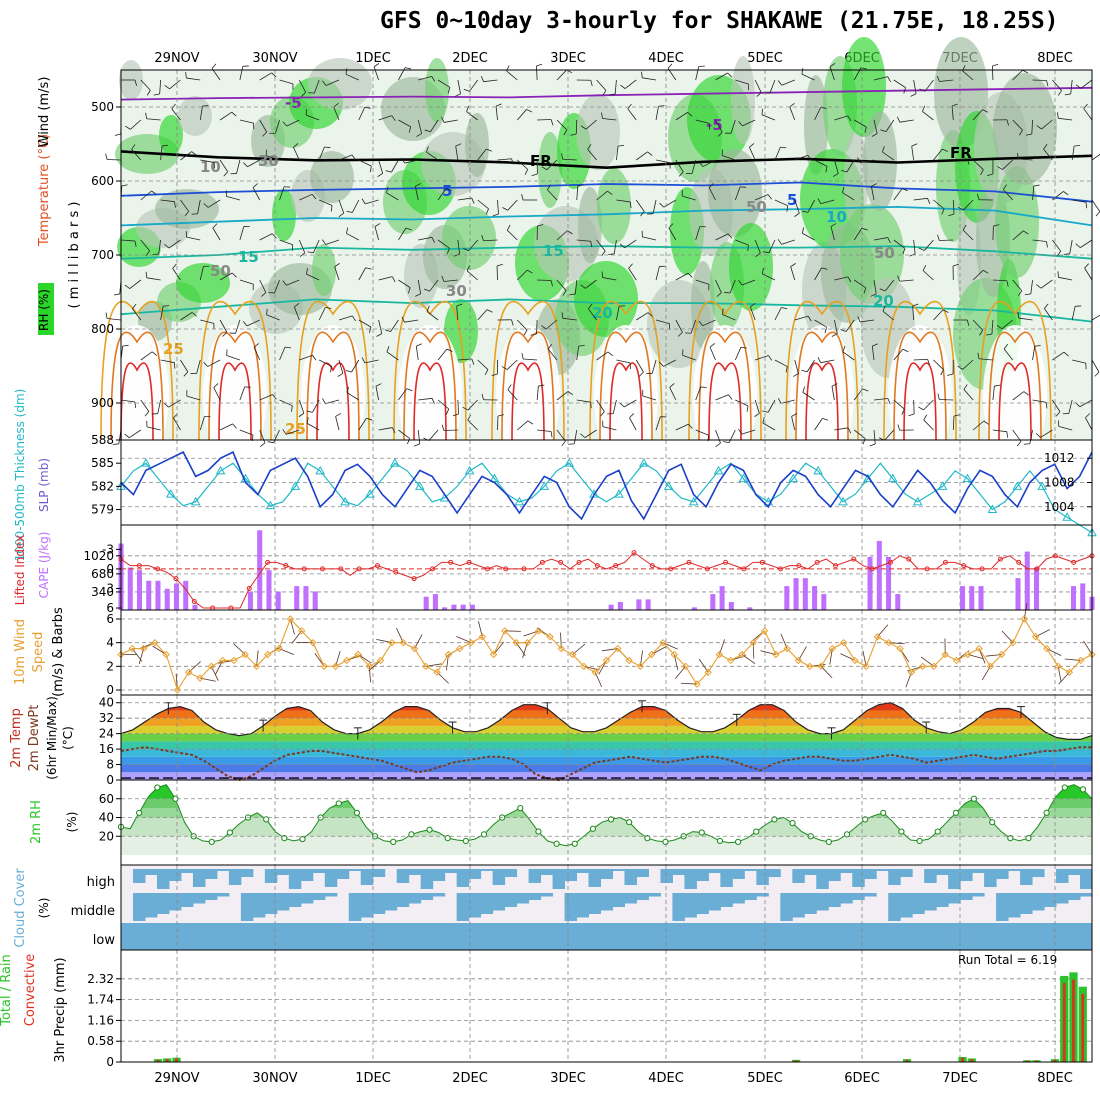 This screenshot has height=1100, width=1100. Describe the element at coordinates (594, 493) in the screenshot. I see `thickness-marker` at that location.